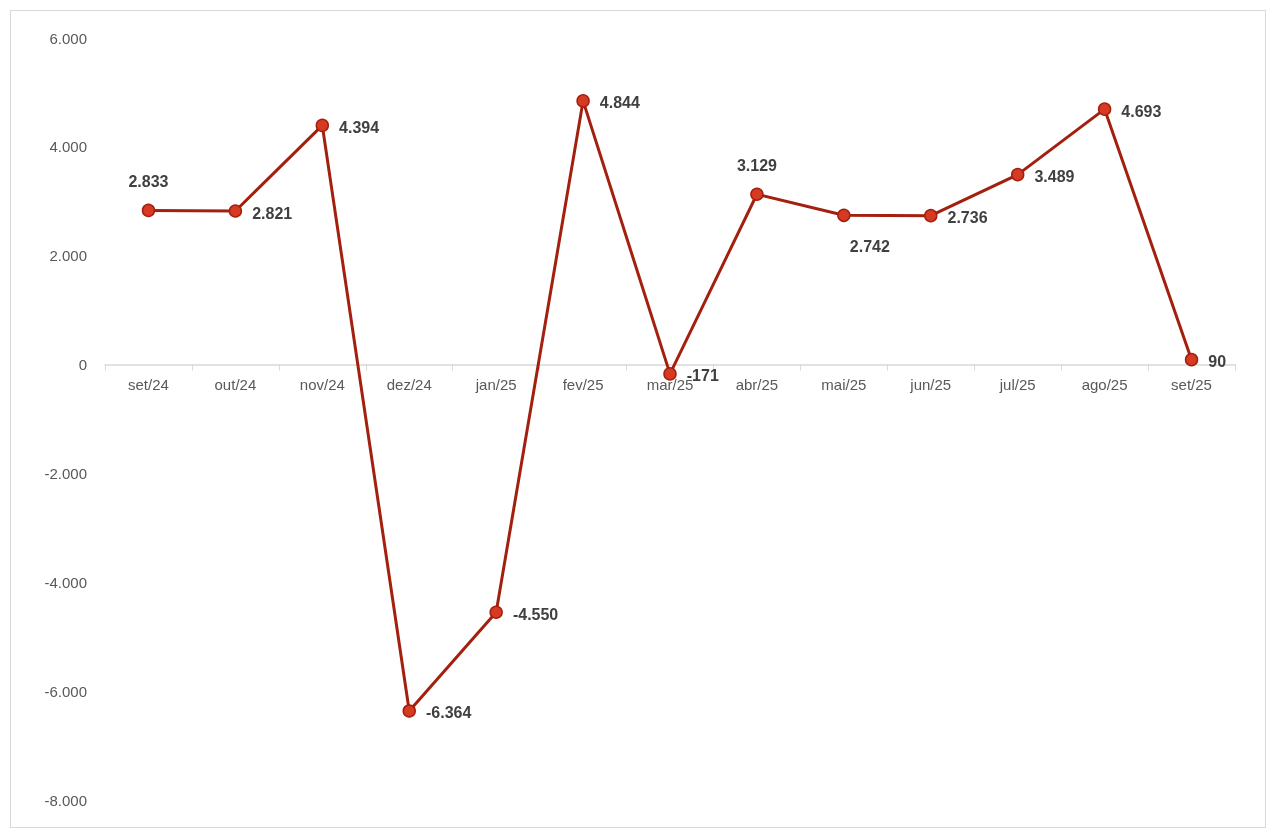 The image size is (1276, 840). Describe the element at coordinates (844, 384) in the screenshot. I see `x-tick-label: mai/25` at that location.